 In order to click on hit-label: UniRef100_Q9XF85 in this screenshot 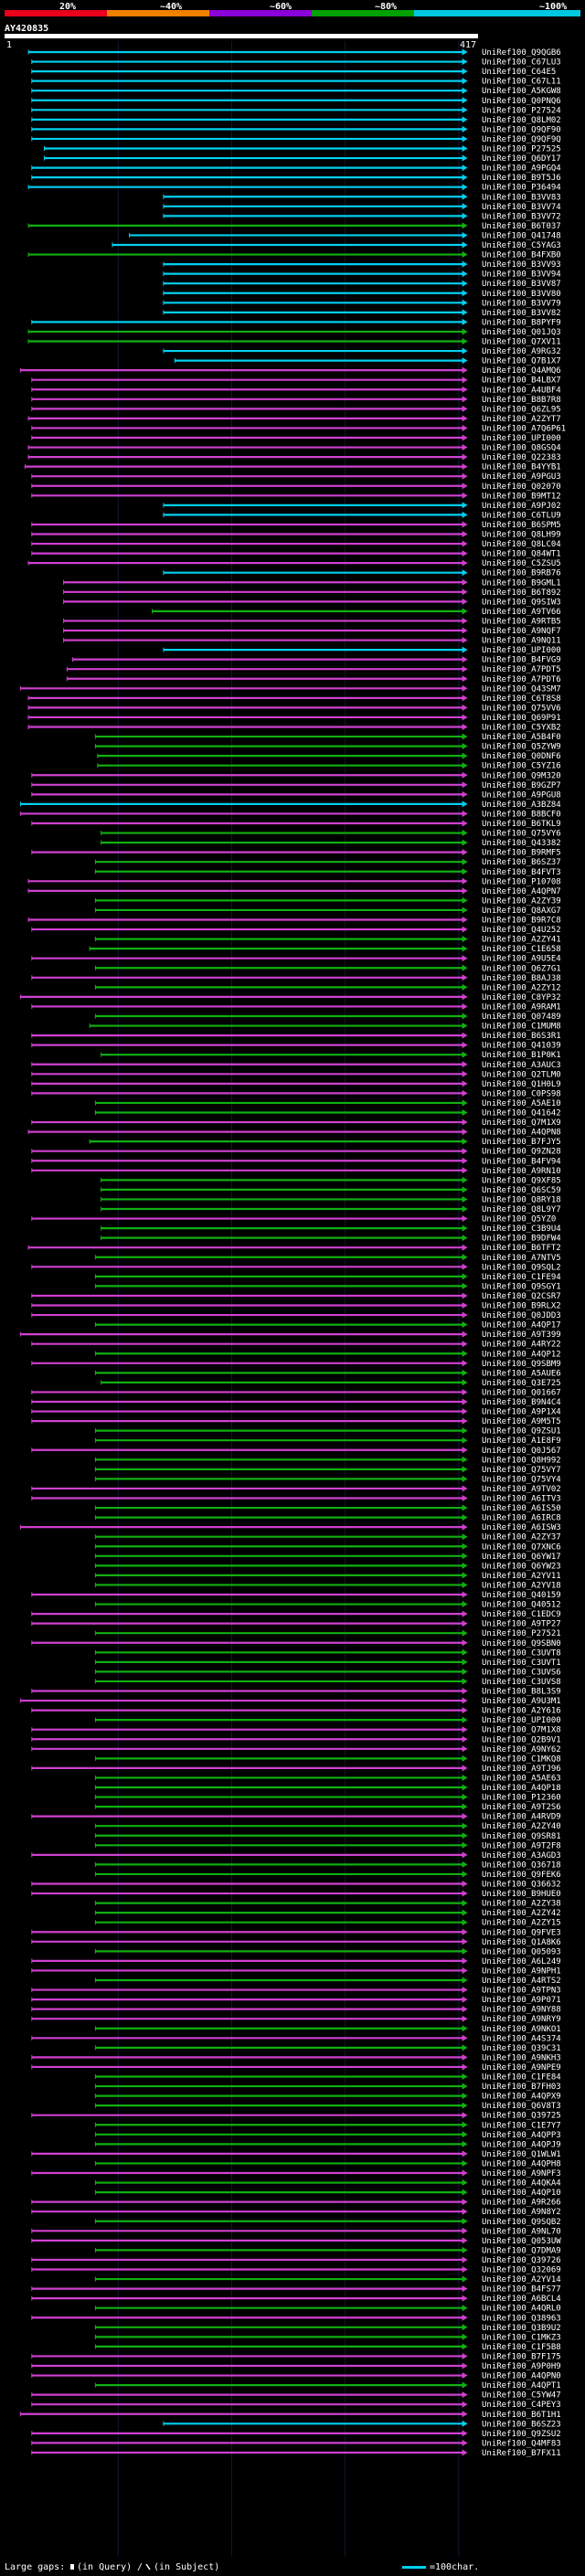, I will do `click(521, 1180)`.